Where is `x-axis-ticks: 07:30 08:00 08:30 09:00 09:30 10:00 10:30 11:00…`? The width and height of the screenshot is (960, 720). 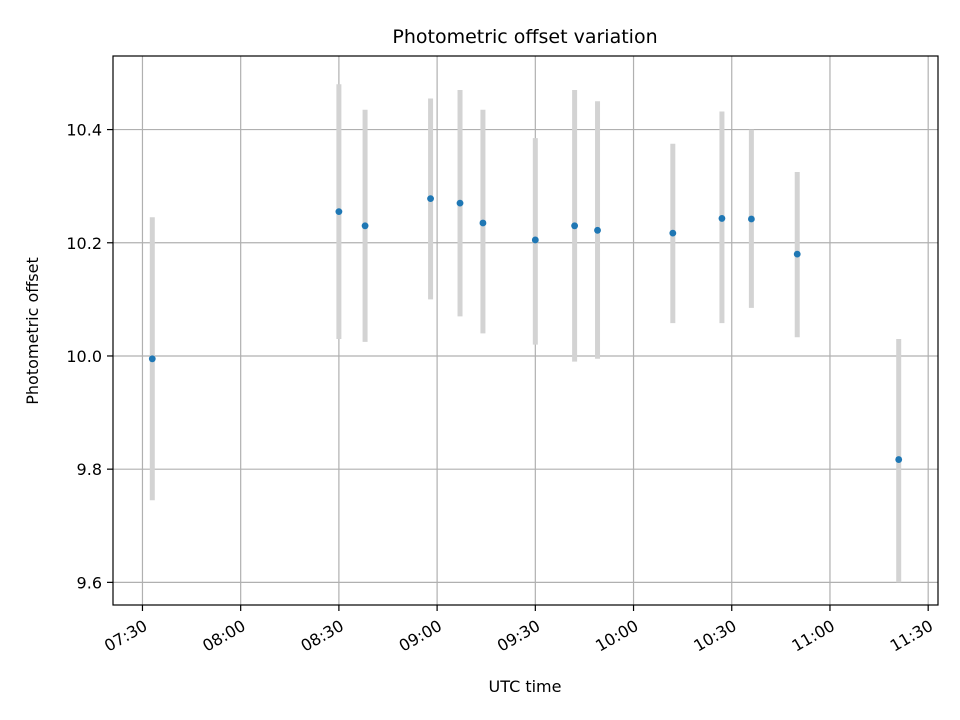 x-axis-ticks: 07:30 08:00 08:30 09:00 09:30 10:00 10:30 11:00… is located at coordinates (518, 630).